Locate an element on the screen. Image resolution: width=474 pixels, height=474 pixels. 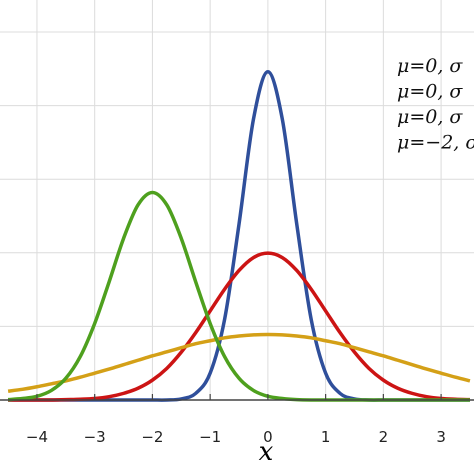
curve is located at coordinates (239, 362).